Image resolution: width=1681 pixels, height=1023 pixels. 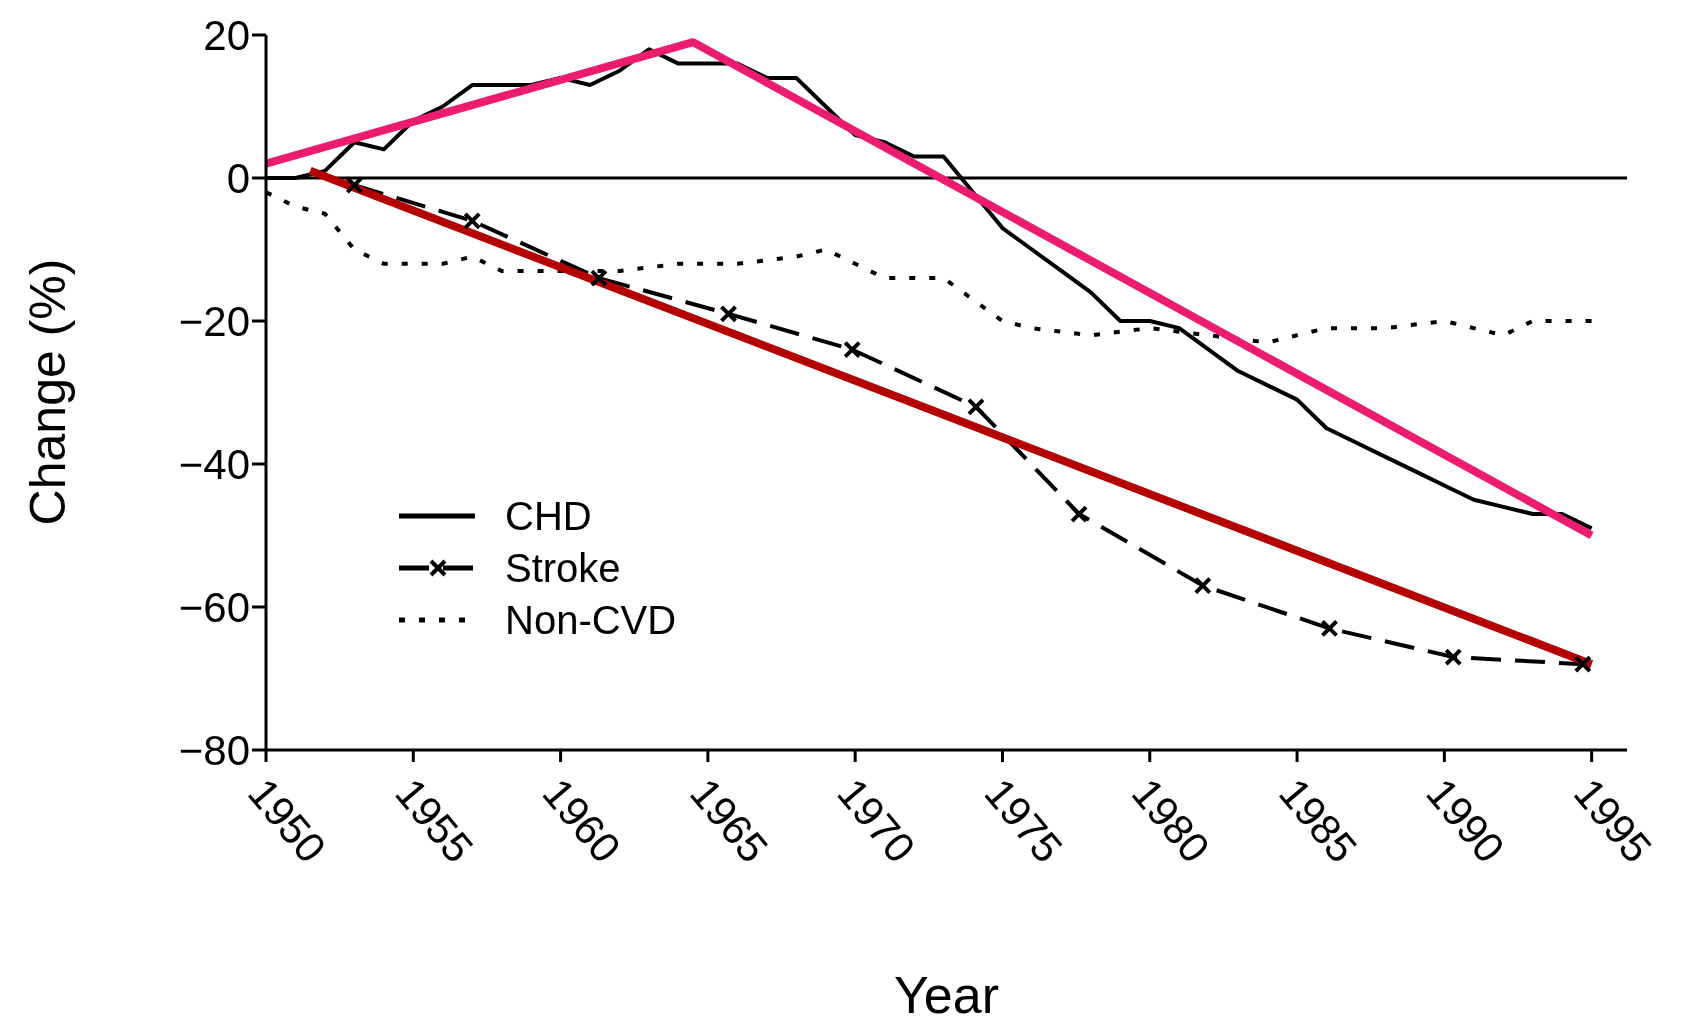 I want to click on y-axis-title: Change (%), so click(x=48, y=392).